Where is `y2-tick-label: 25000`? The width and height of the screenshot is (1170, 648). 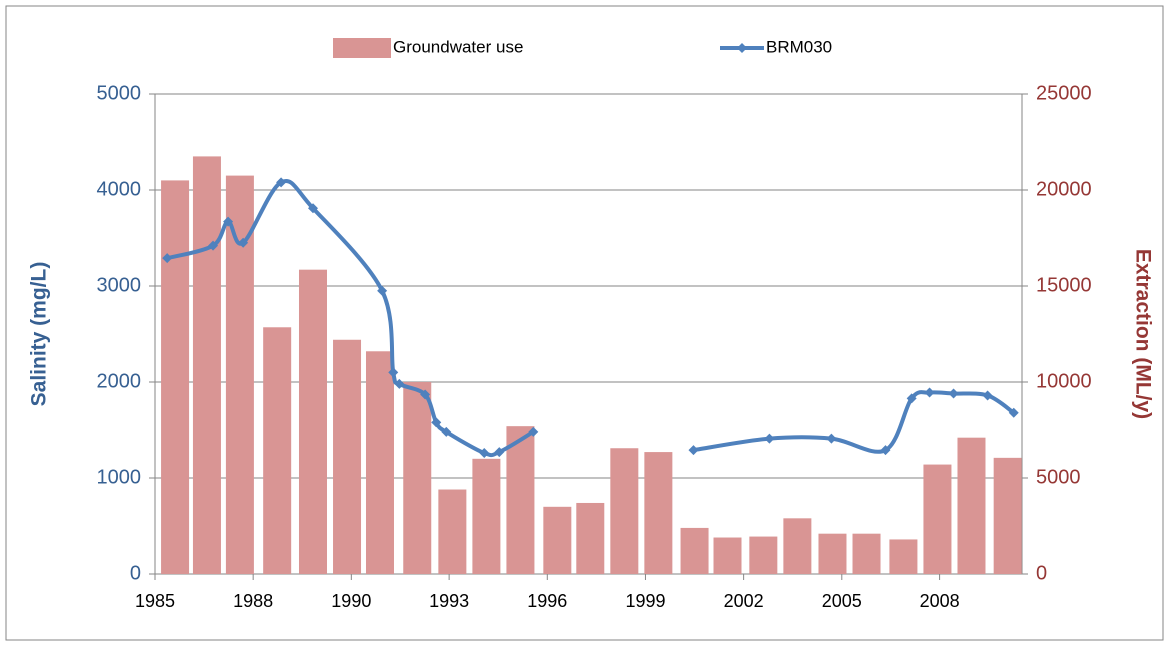
y2-tick-label: 25000 is located at coordinates (1064, 93).